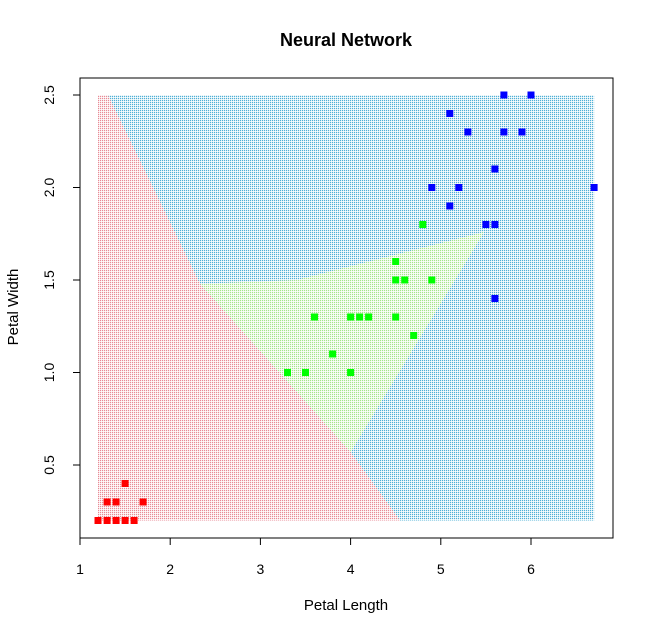 This screenshot has height=636, width=654. What do you see at coordinates (49, 188) in the screenshot?
I see `y-tick-label-3: 2.0` at bounding box center [49, 188].